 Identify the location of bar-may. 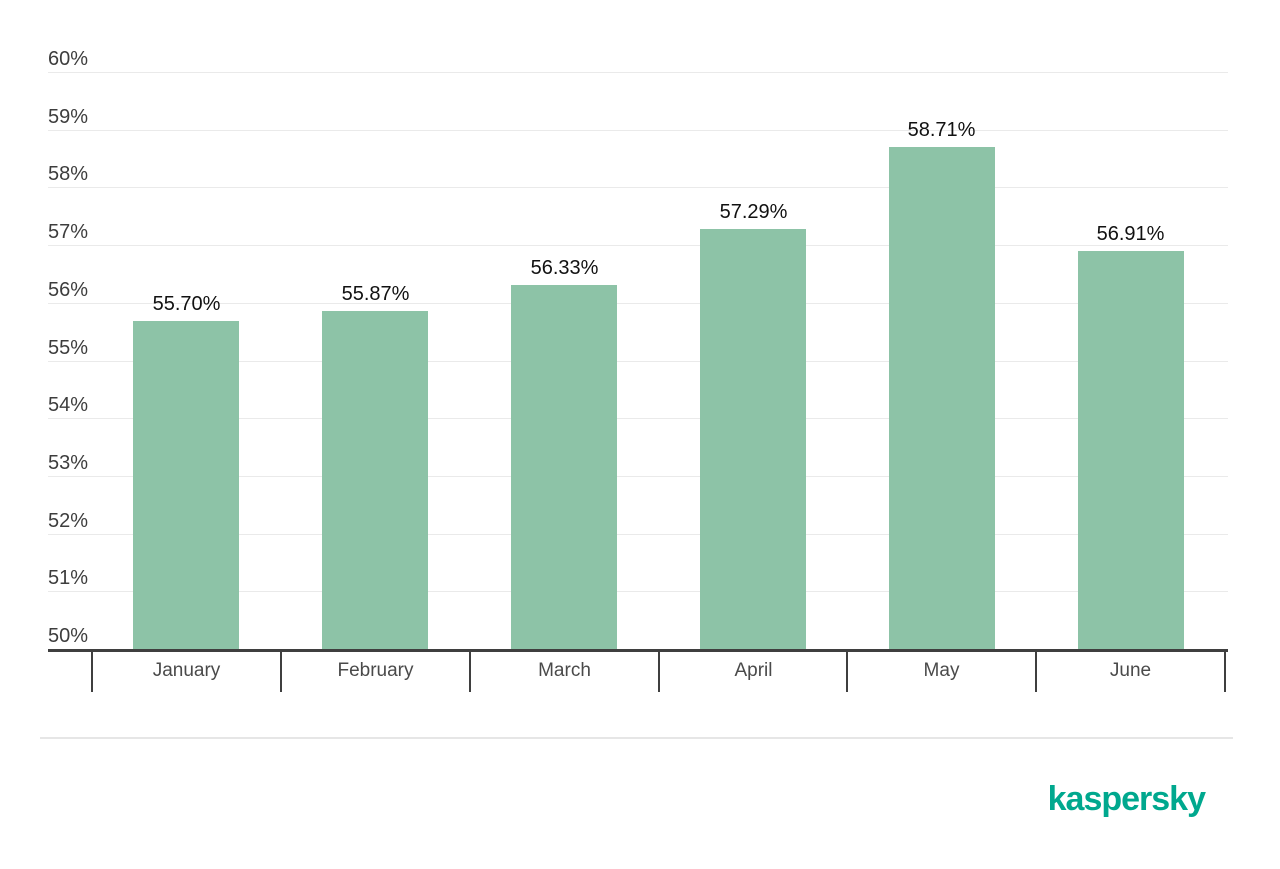
(942, 398).